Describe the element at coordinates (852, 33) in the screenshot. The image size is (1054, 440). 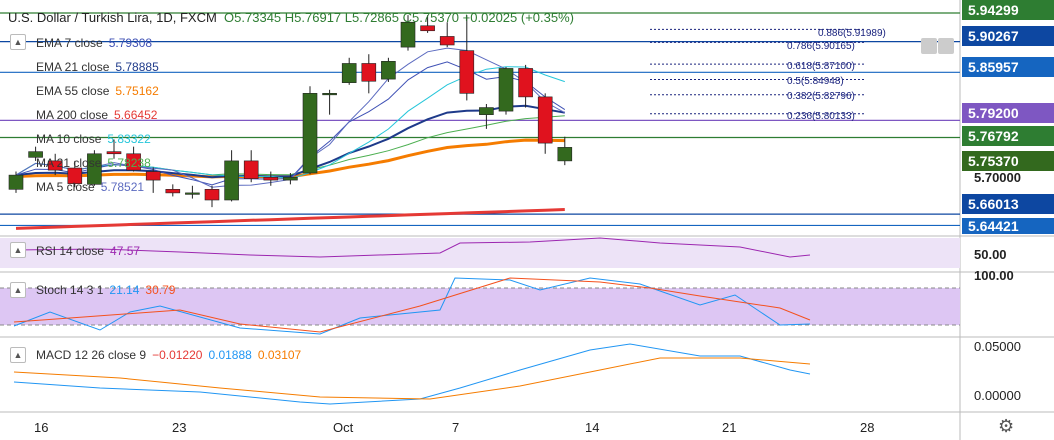
I see `fib-label-0886: 0.886(5.91989)` at that location.